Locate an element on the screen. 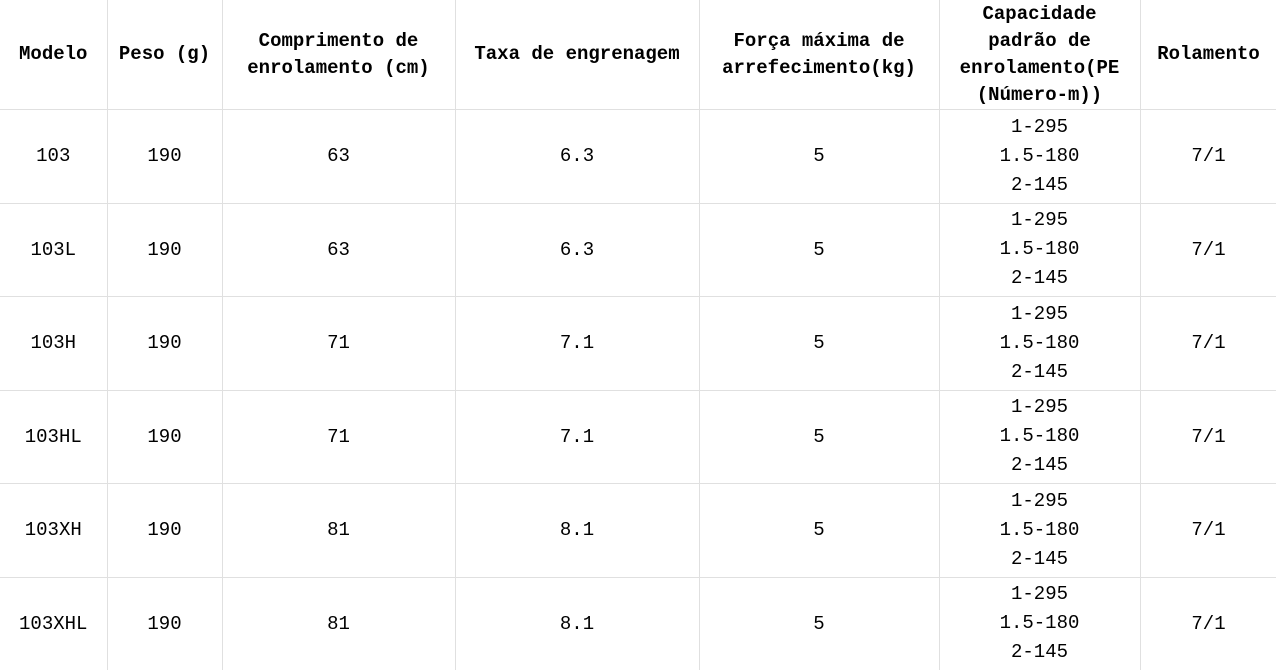  table-row: 103H 190 71 7.1 5 1-295 1.5-180 2-145 7/1 is located at coordinates (638, 343).